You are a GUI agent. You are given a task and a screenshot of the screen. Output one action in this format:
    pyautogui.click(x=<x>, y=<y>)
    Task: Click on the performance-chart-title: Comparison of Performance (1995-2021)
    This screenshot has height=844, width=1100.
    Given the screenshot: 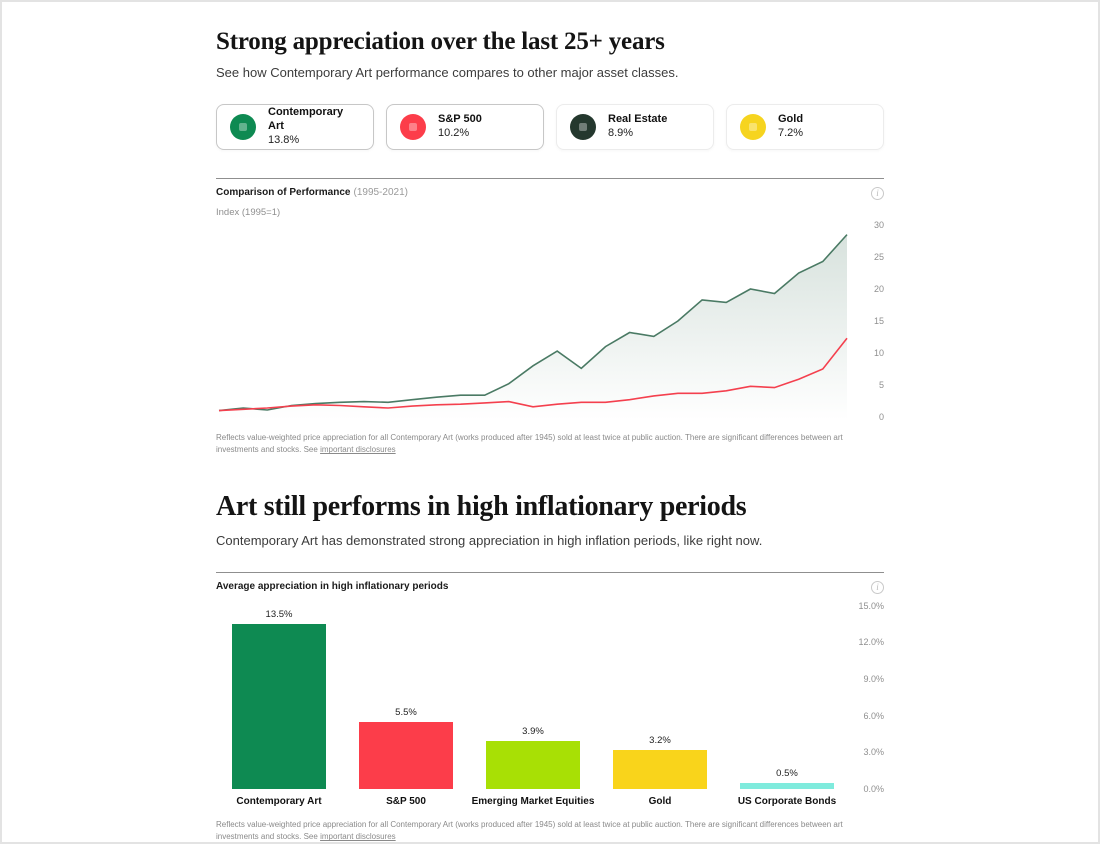 What is the action you would take?
    pyautogui.click(x=312, y=192)
    